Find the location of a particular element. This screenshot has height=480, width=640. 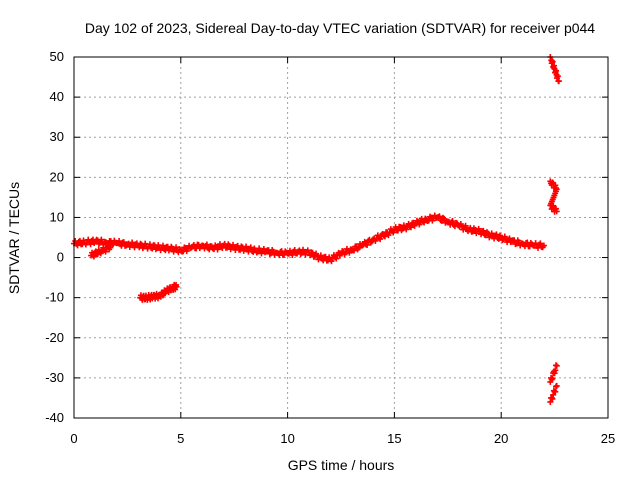

y-tick-label: 30 is located at coordinates (57, 136).